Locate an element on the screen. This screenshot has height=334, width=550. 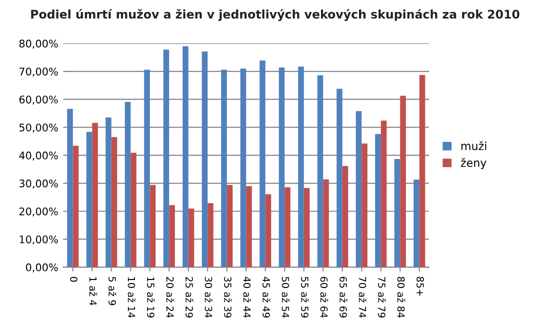
y-tick-label: 60,00% is located at coordinates (38, 100).